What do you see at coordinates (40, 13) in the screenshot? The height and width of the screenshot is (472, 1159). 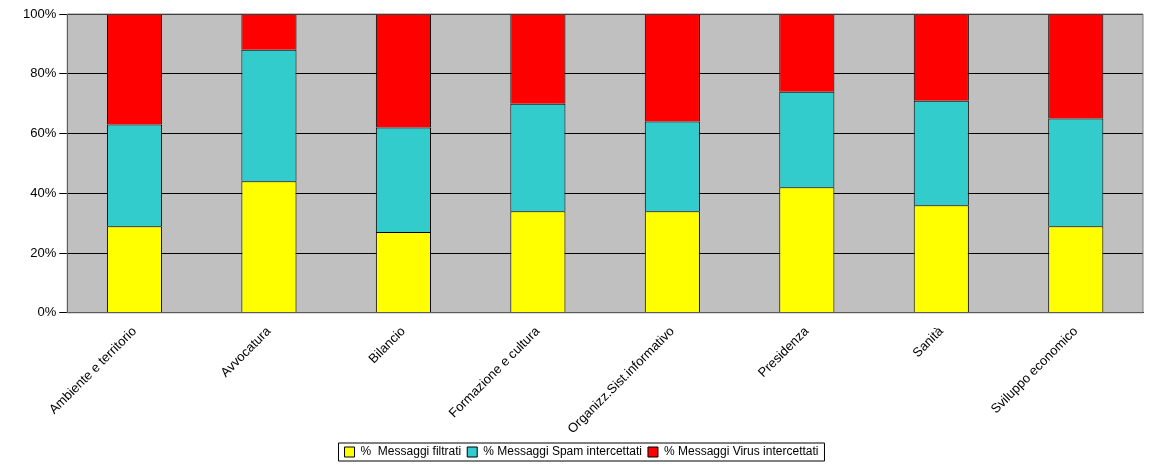 I see `y-tick-label: 100%` at bounding box center [40, 13].